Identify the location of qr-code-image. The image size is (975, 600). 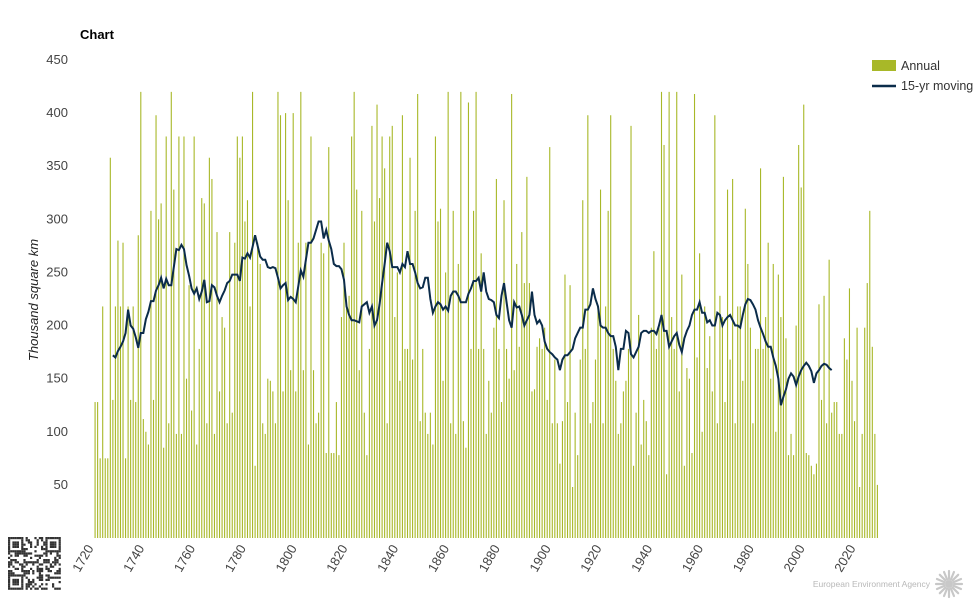
(34, 563).